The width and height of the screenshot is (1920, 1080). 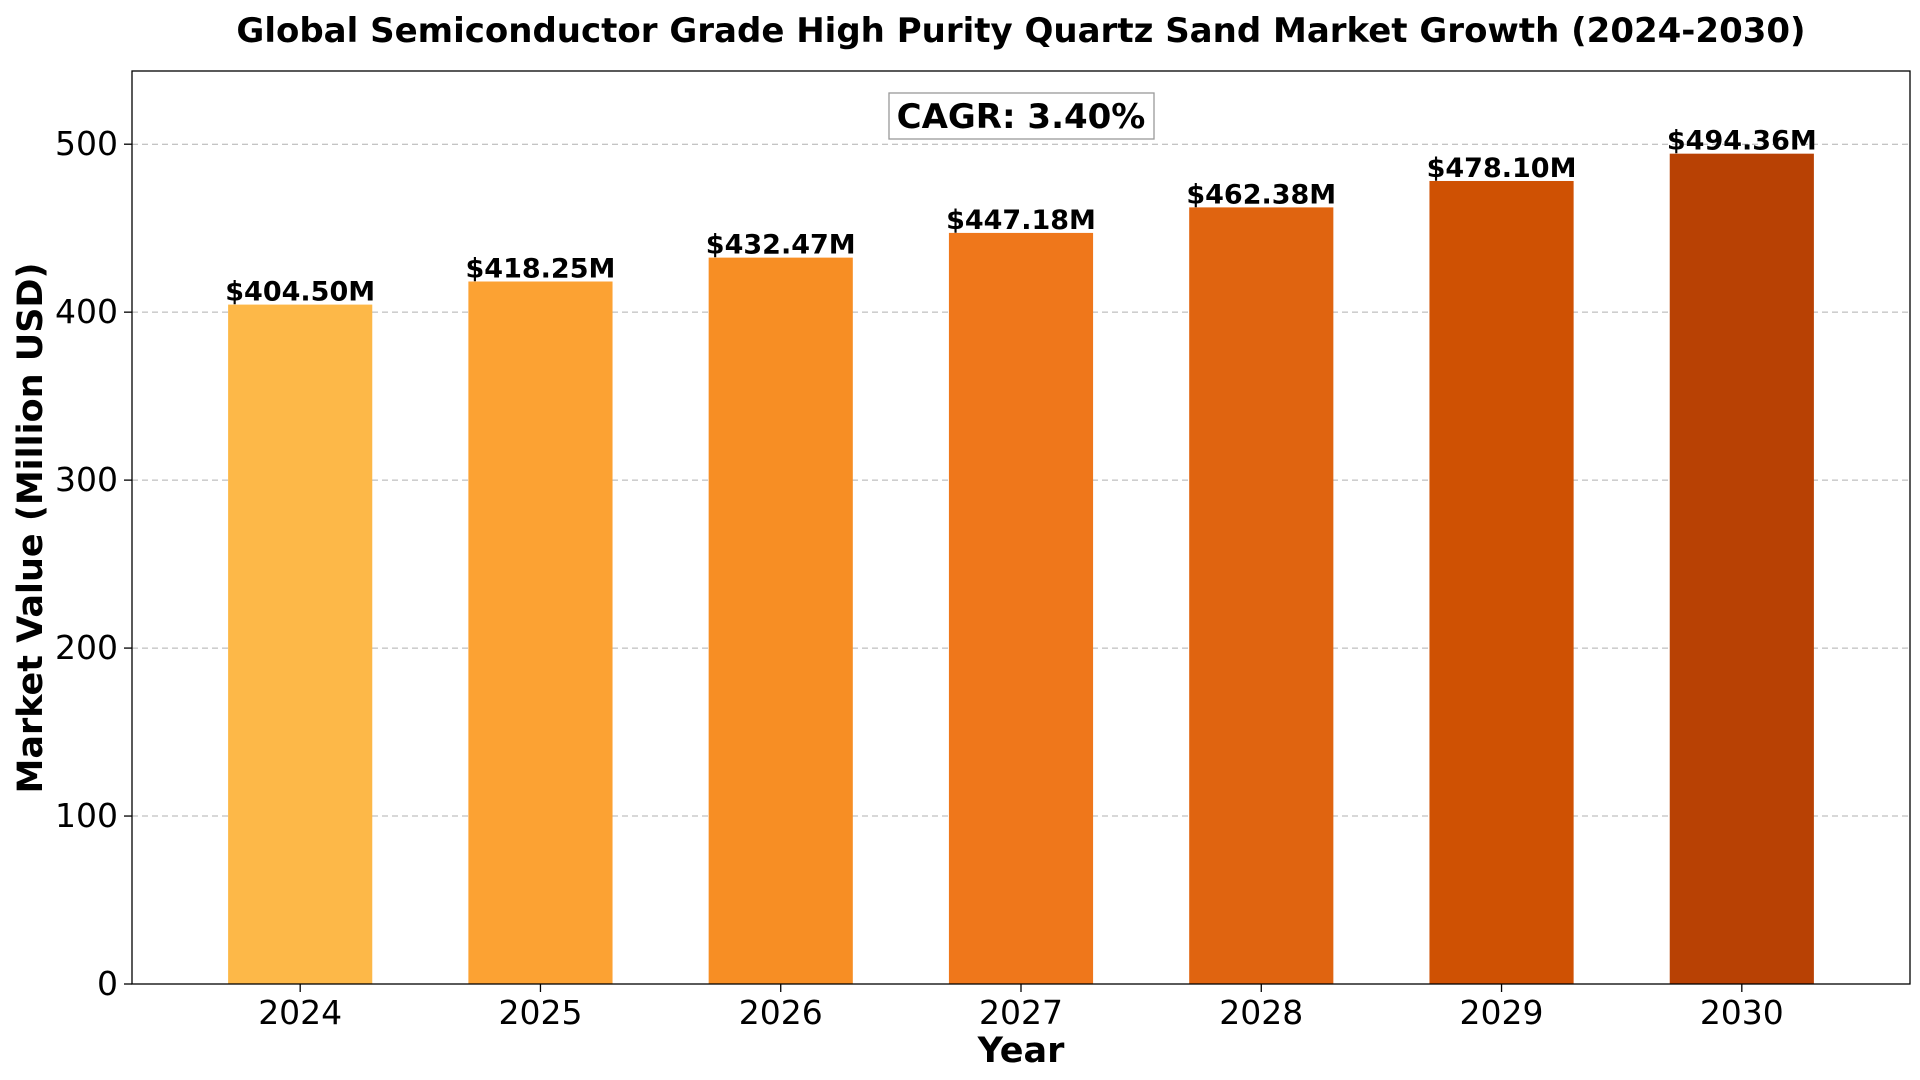 I want to click on x-tick-label: 2027, so click(x=1021, y=1012).